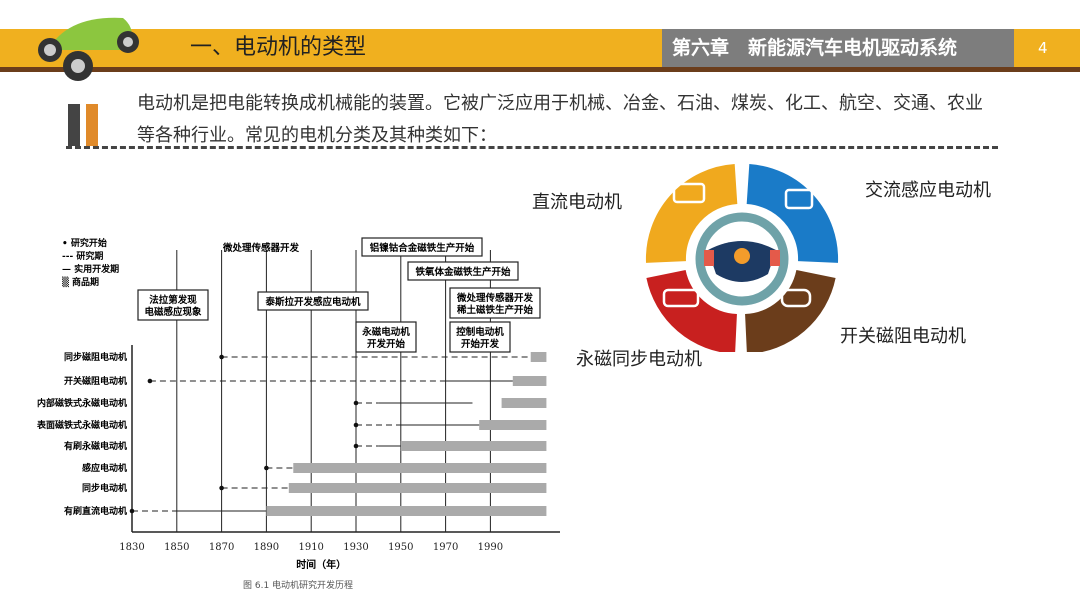 Image resolution: width=1080 pixels, height=608 pixels. I want to click on x-tick-label: 1930, so click(355, 547).